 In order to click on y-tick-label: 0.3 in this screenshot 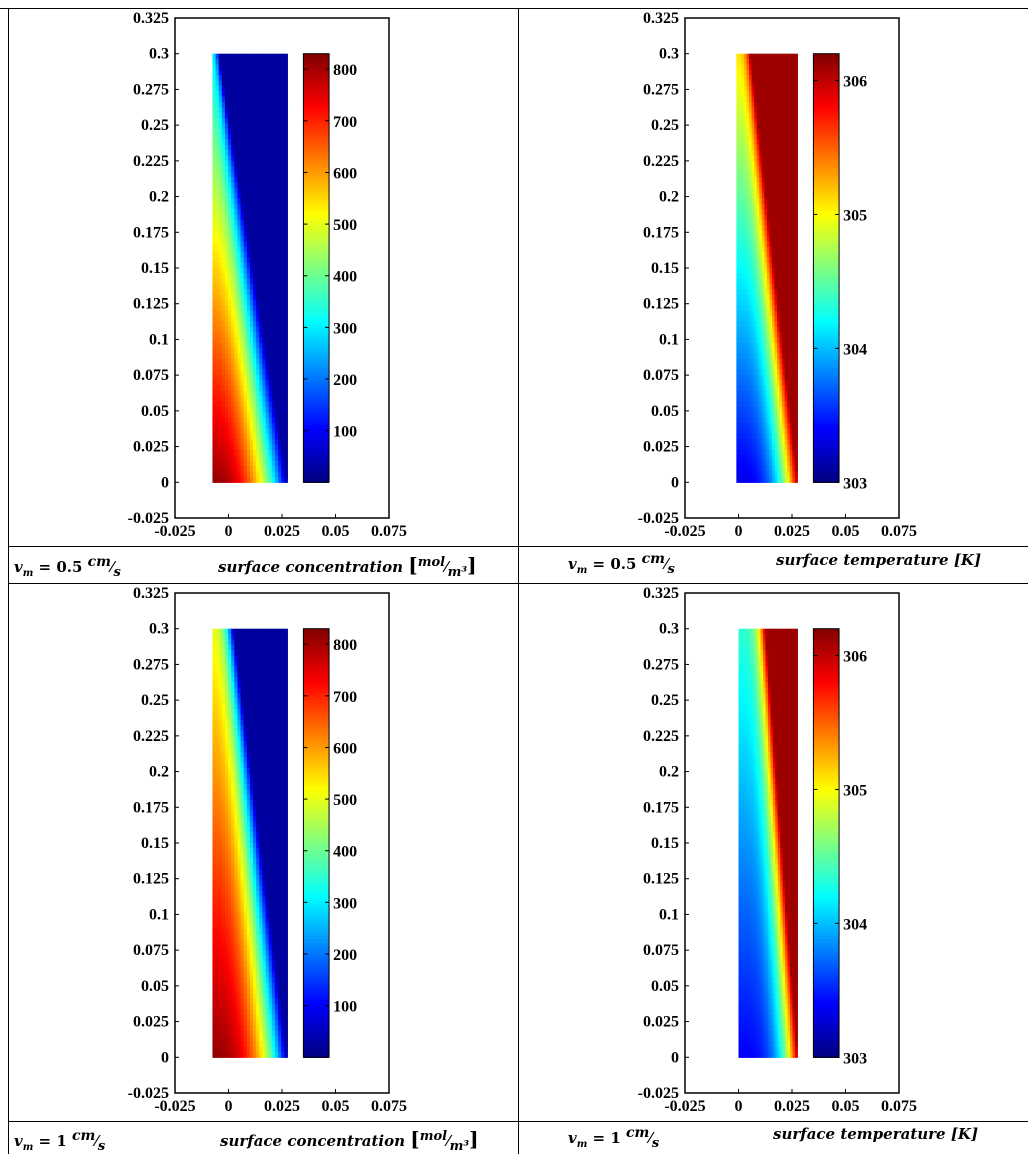, I will do `click(159, 54)`.